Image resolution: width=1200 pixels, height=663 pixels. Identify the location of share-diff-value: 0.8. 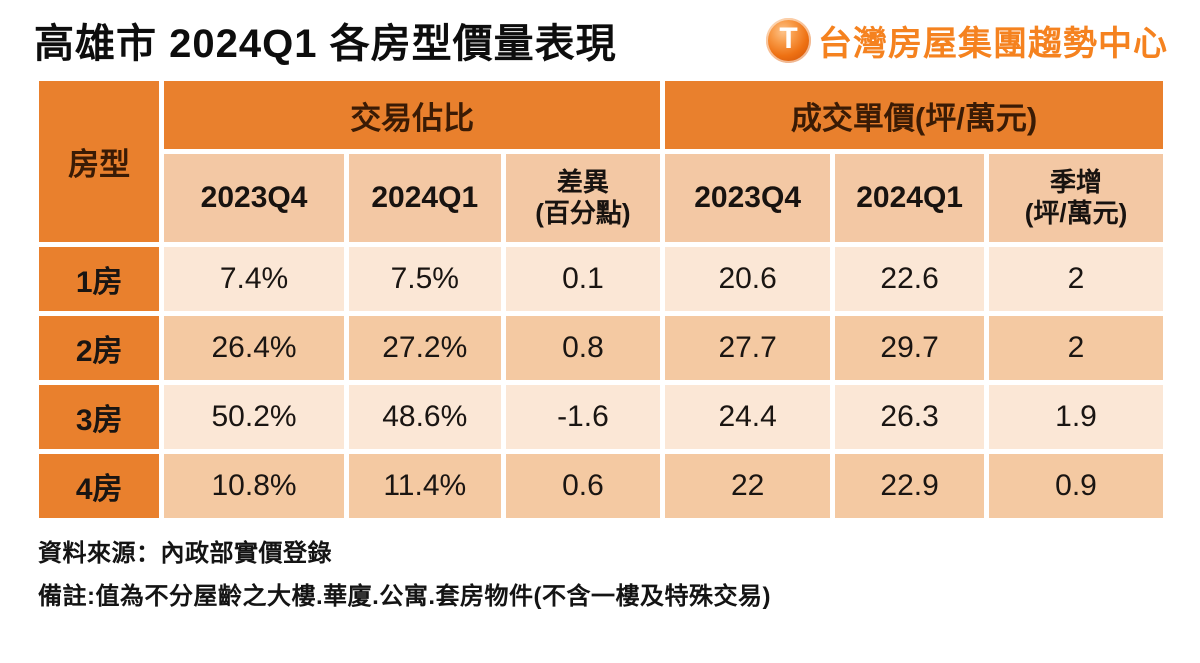
(583, 348).